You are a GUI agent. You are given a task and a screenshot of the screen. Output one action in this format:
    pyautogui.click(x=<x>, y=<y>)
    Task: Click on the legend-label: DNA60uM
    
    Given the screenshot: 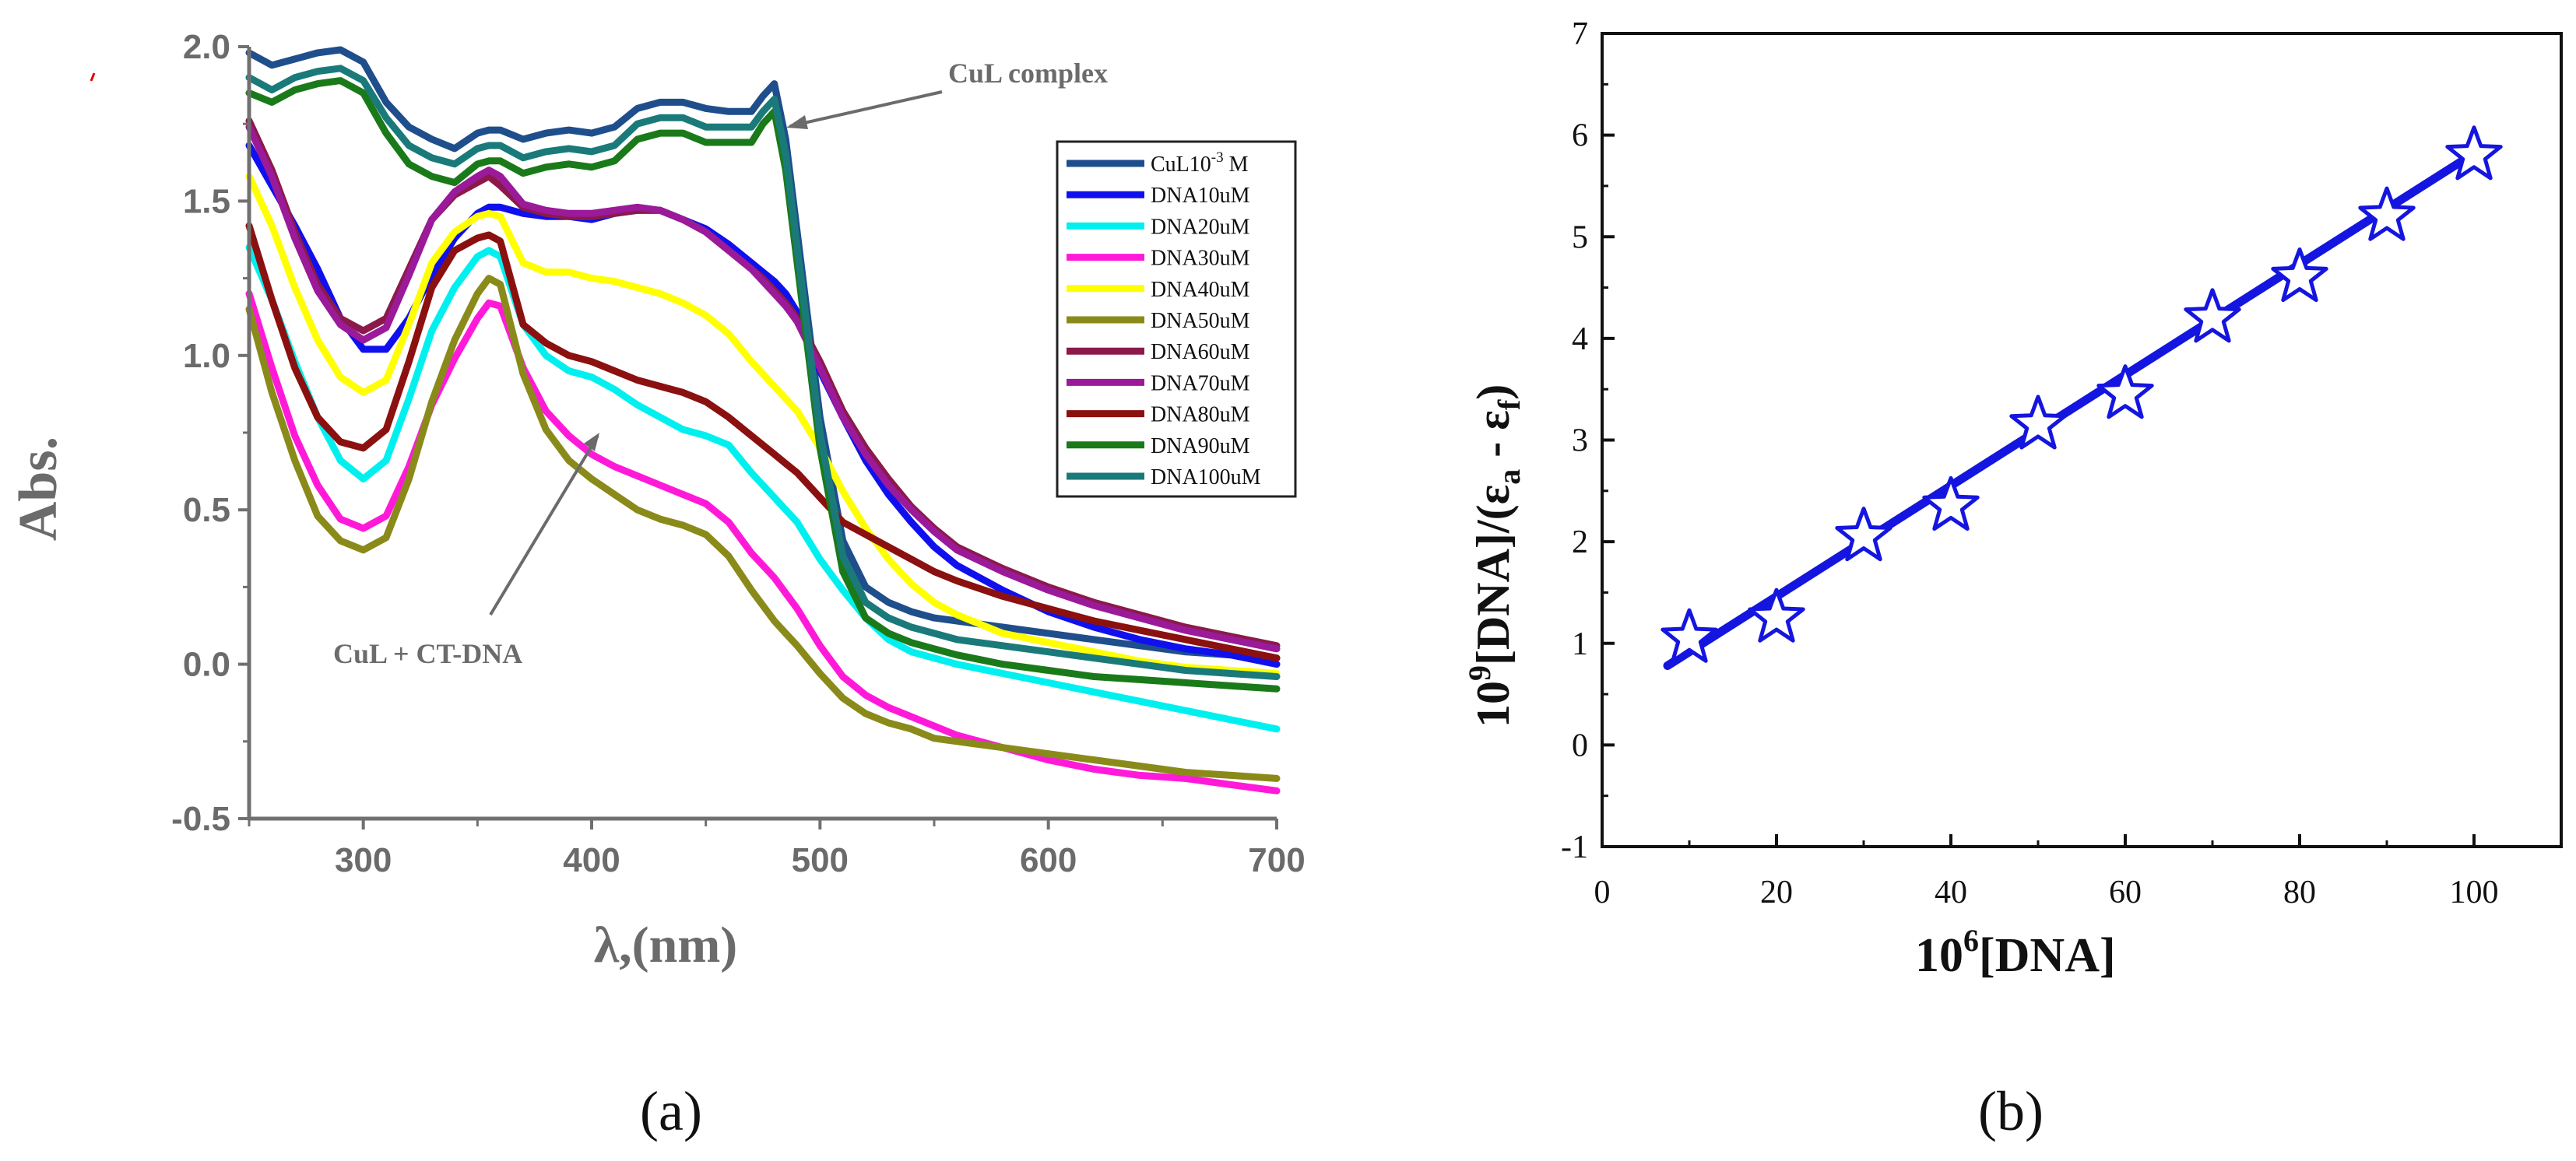 What is the action you would take?
    pyautogui.click(x=1200, y=352)
    